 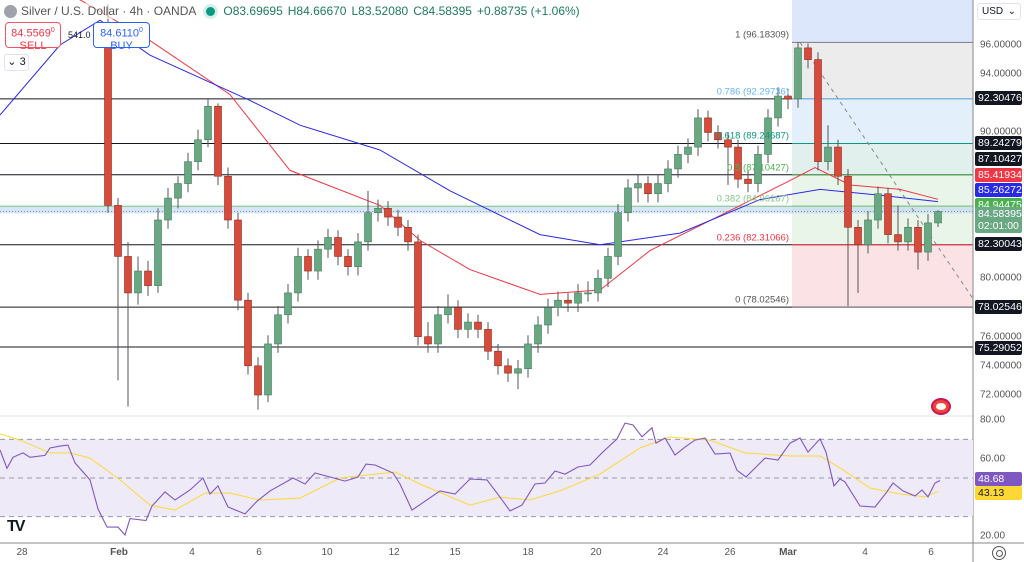 I want to click on sell-button: 84.55690 SELL, so click(x=33, y=37).